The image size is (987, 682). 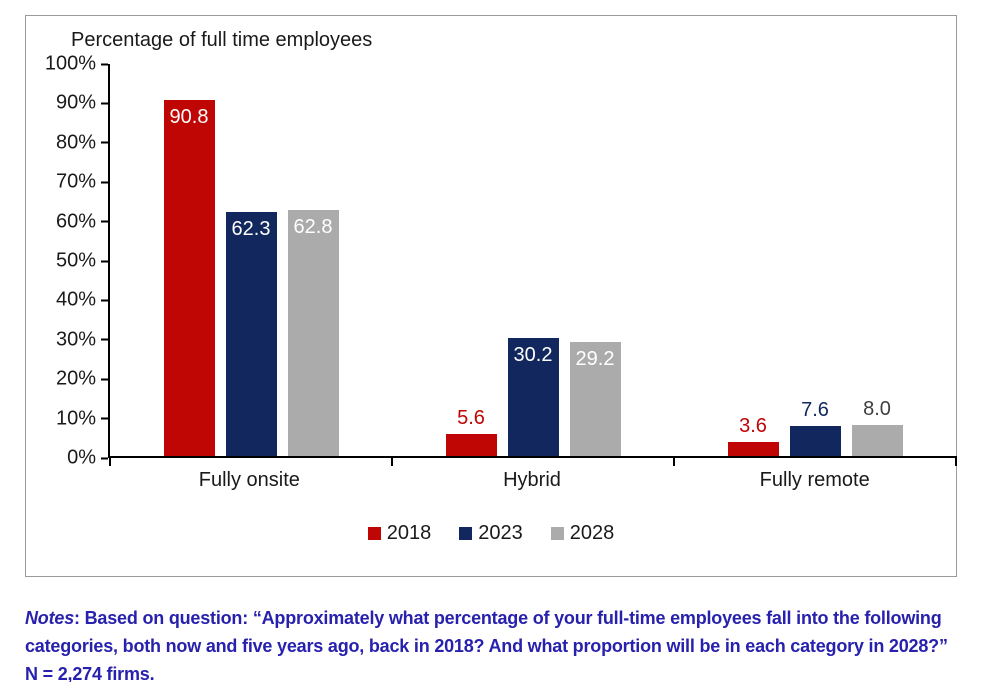 I want to click on bar-value-label: 3.6, so click(x=753, y=425).